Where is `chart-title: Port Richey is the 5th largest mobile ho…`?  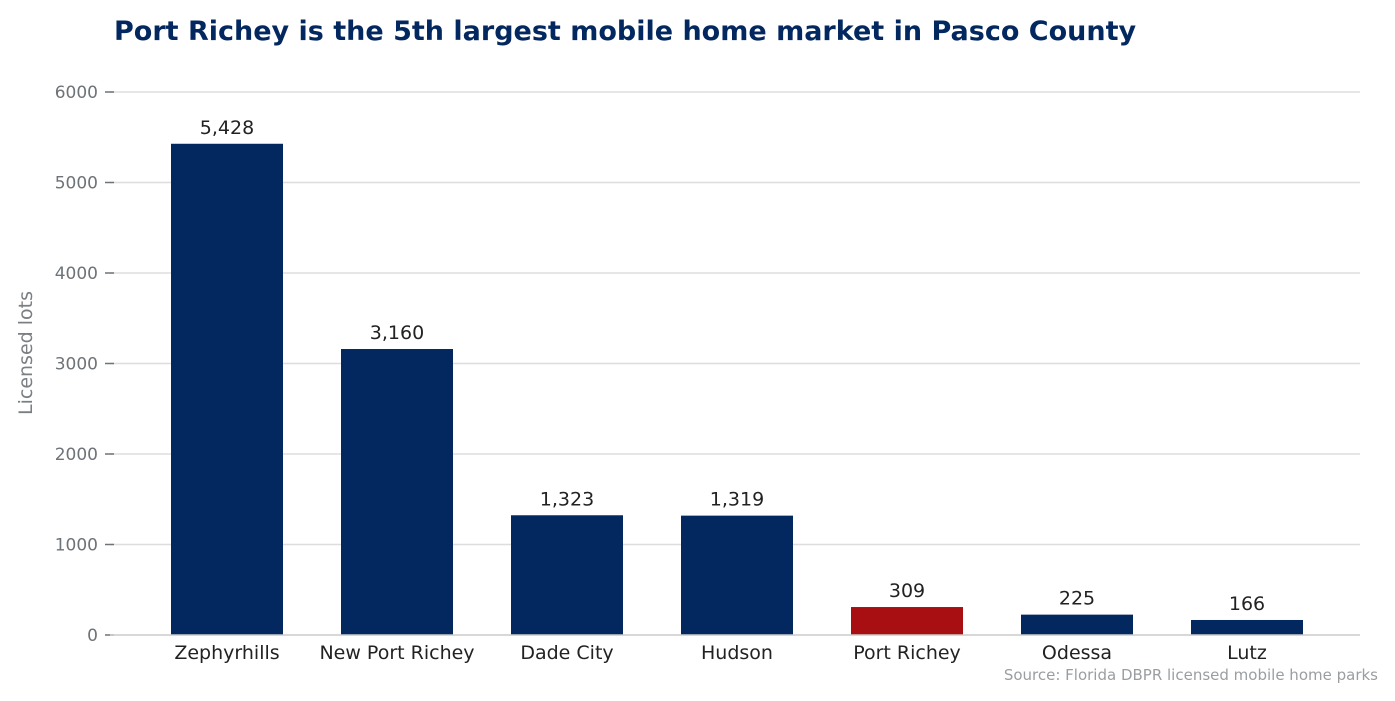
chart-title: Port Richey is the 5th largest mobile ho… is located at coordinates (625, 31).